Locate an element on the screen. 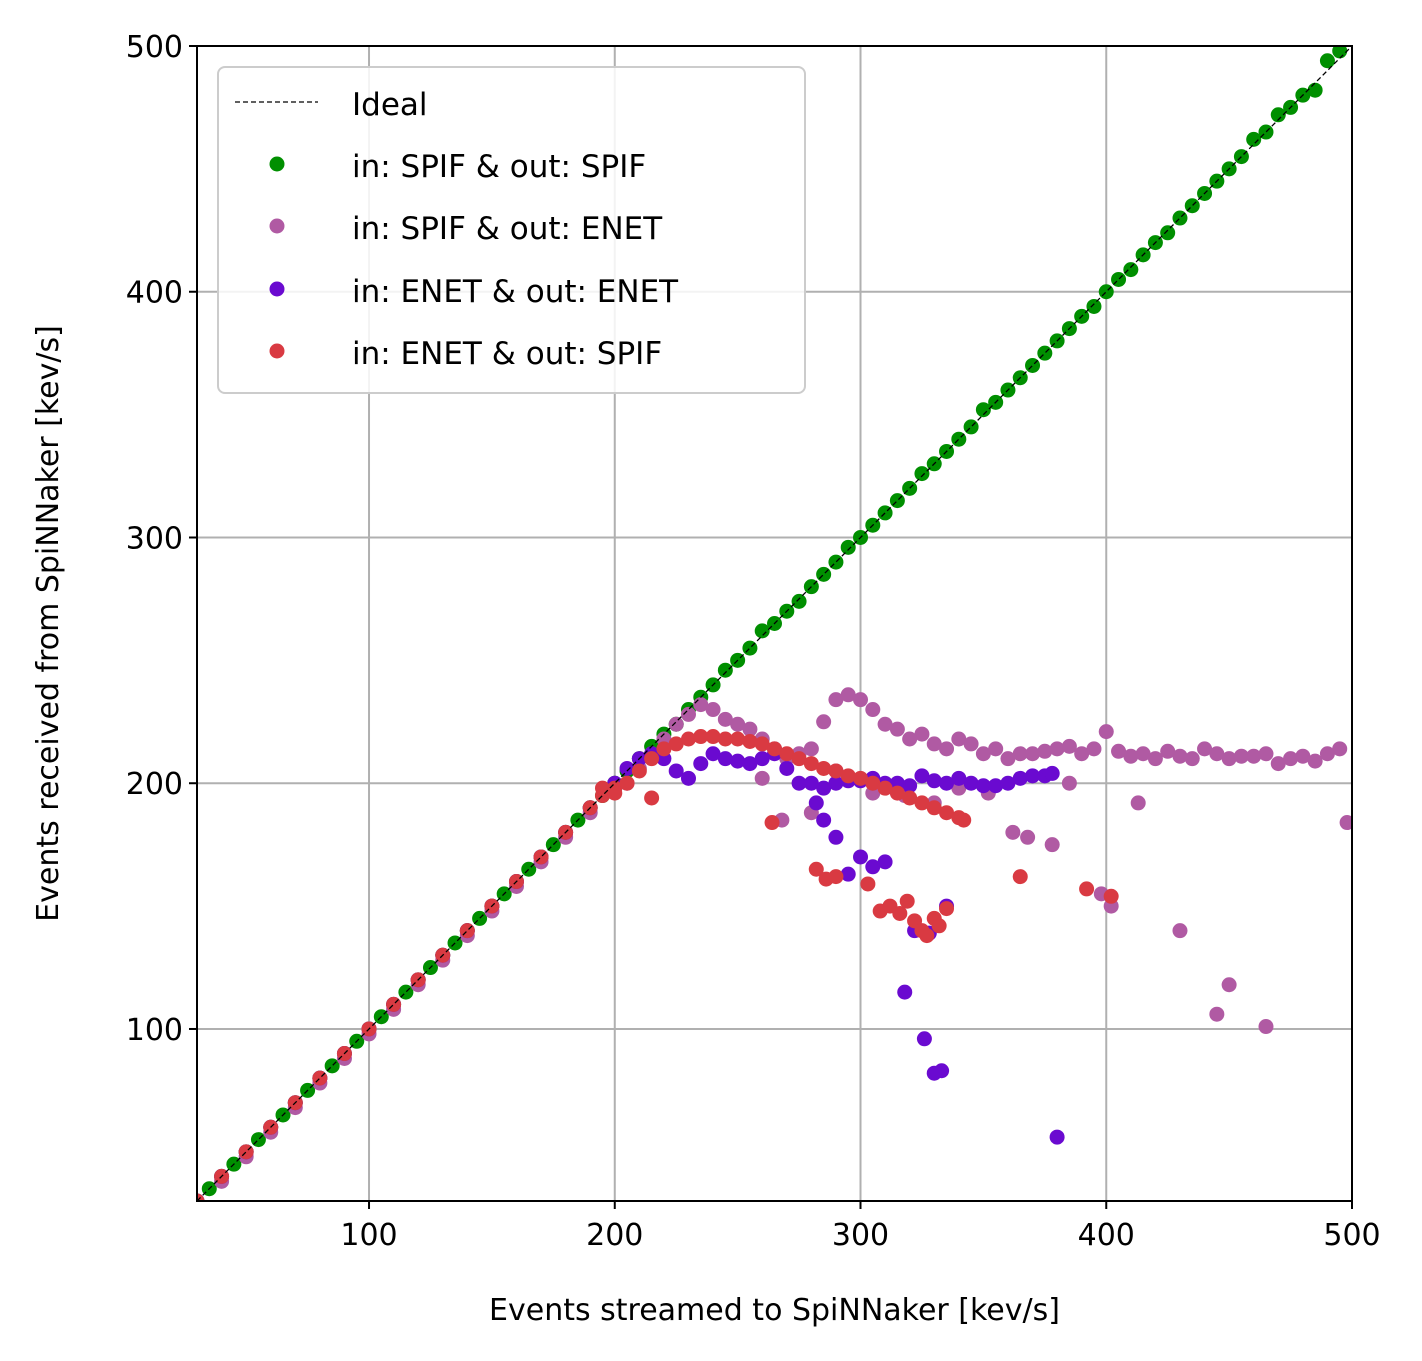 The image size is (1422, 1361). x-axis-label: Events streamed to SpiNNaker [kev/s] is located at coordinates (774, 1310).